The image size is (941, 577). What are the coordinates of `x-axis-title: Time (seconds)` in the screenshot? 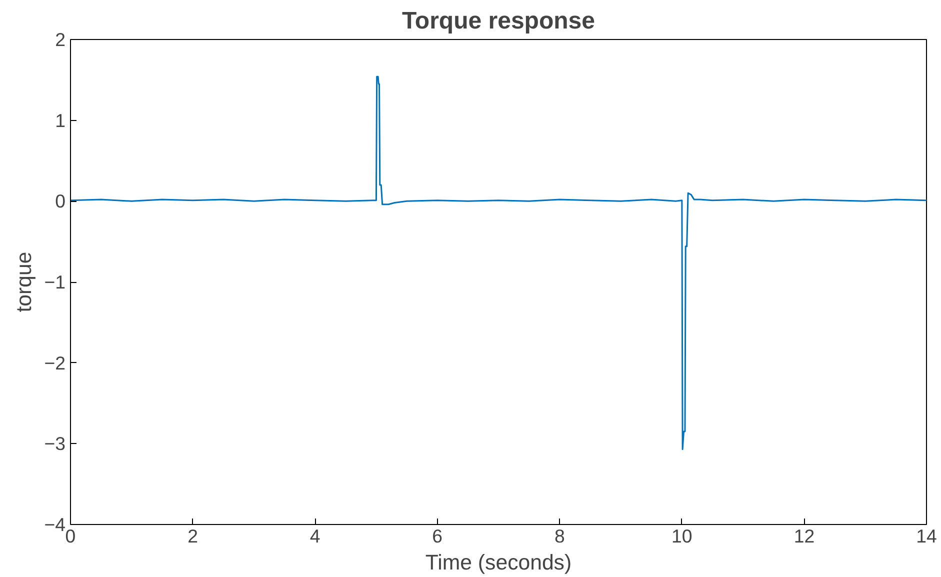 It's located at (498, 562).